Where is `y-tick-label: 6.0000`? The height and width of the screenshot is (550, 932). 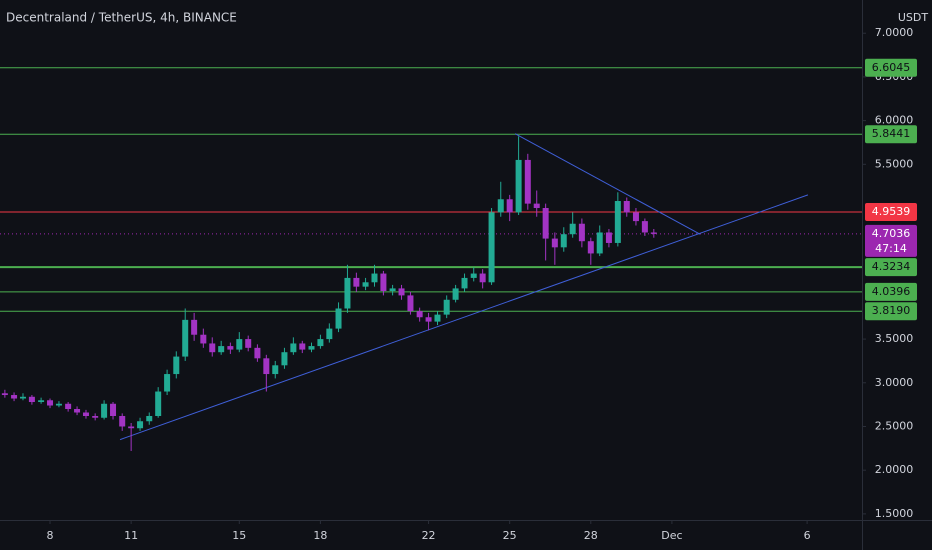 y-tick-label: 6.0000 is located at coordinates (894, 120).